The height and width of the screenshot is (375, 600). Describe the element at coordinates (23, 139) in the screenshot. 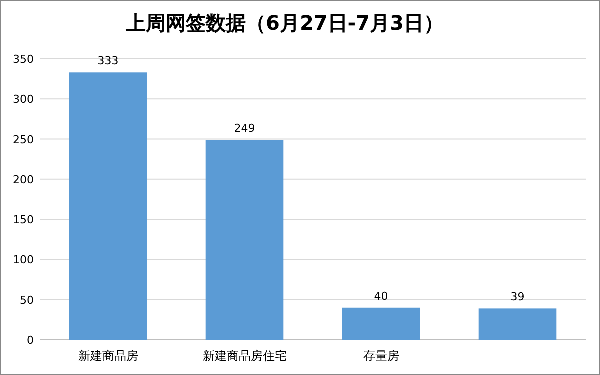

I see `y-tick-label: 250` at that location.